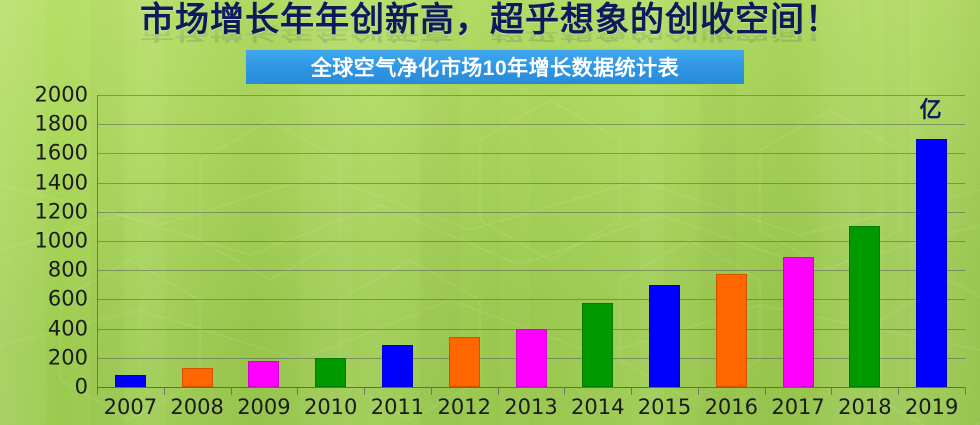 This screenshot has height=425, width=980. What do you see at coordinates (61, 182) in the screenshot?
I see `y-axis-tick-label: 1400` at bounding box center [61, 182].